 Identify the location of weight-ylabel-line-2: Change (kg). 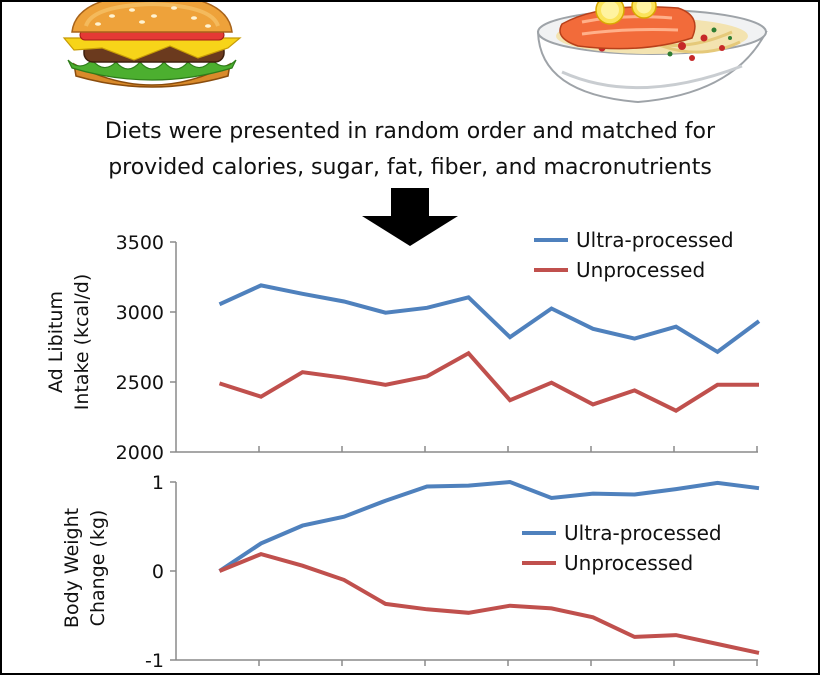
(98, 568).